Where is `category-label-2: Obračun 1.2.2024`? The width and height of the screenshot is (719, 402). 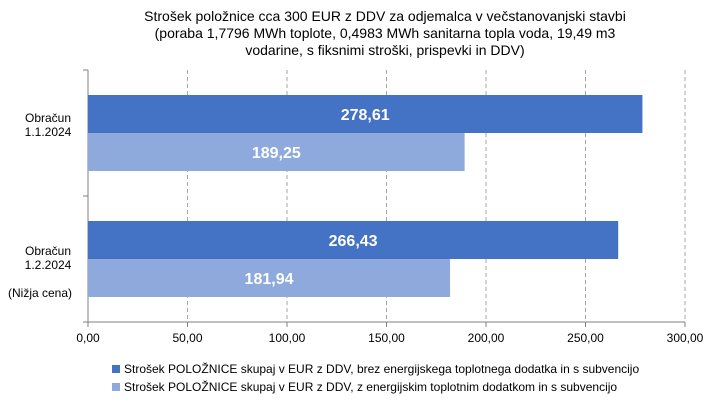 category-label-2: Obračun 1.2.2024 is located at coordinates (48, 258).